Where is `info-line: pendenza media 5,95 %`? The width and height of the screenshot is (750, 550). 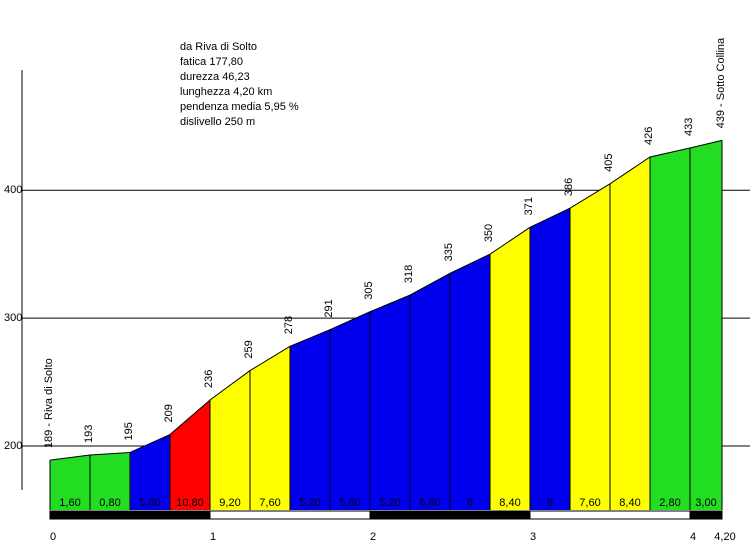 info-line: pendenza media 5,95 % is located at coordinates (239, 107).